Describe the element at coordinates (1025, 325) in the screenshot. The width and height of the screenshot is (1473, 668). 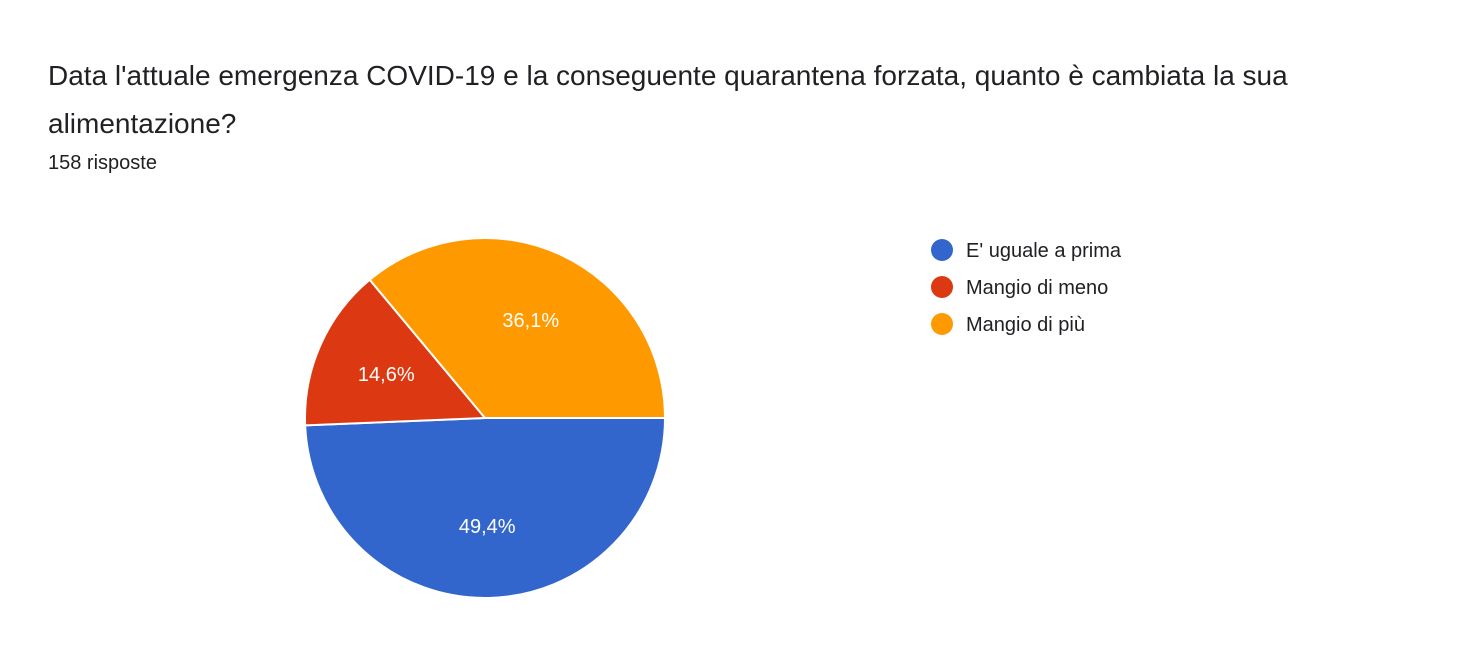
I see `legend-label: Mangio di più` at that location.